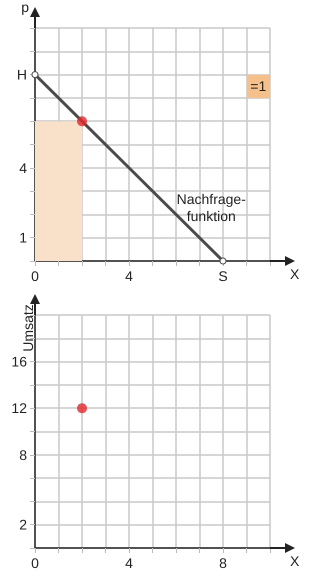 This screenshot has height=577, width=333. What do you see at coordinates (223, 563) in the screenshot?
I see `x-tick-label: 8` at bounding box center [223, 563].